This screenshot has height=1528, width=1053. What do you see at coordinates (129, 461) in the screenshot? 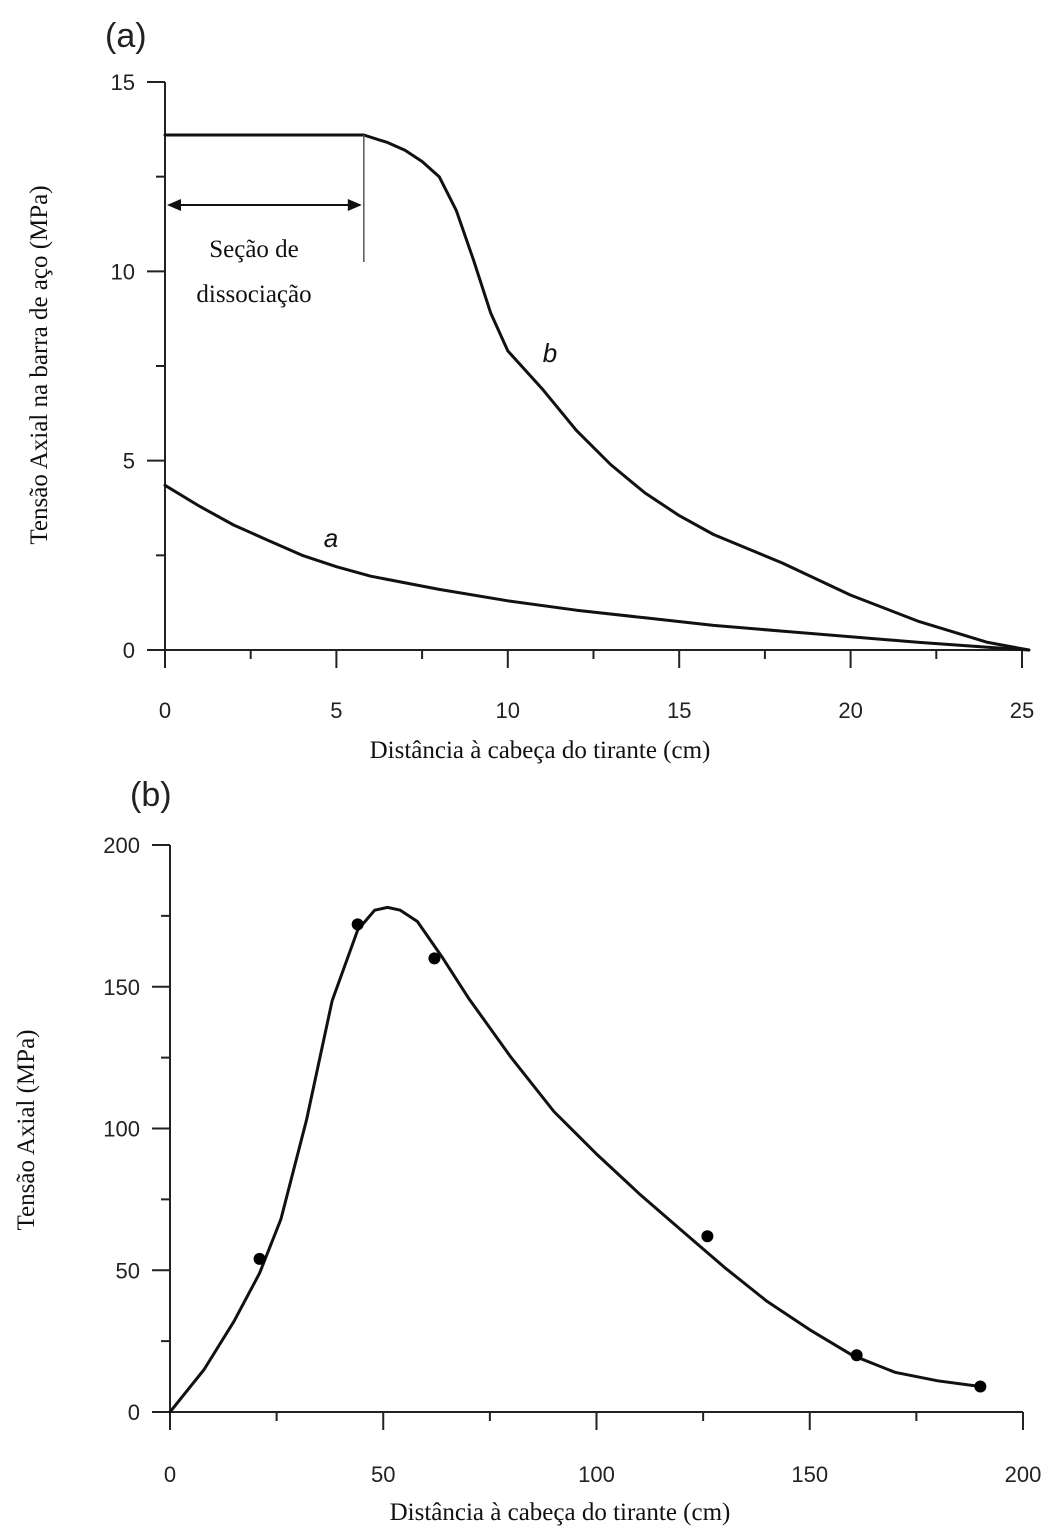
I see `a-y-tick-label: 5` at bounding box center [129, 461].